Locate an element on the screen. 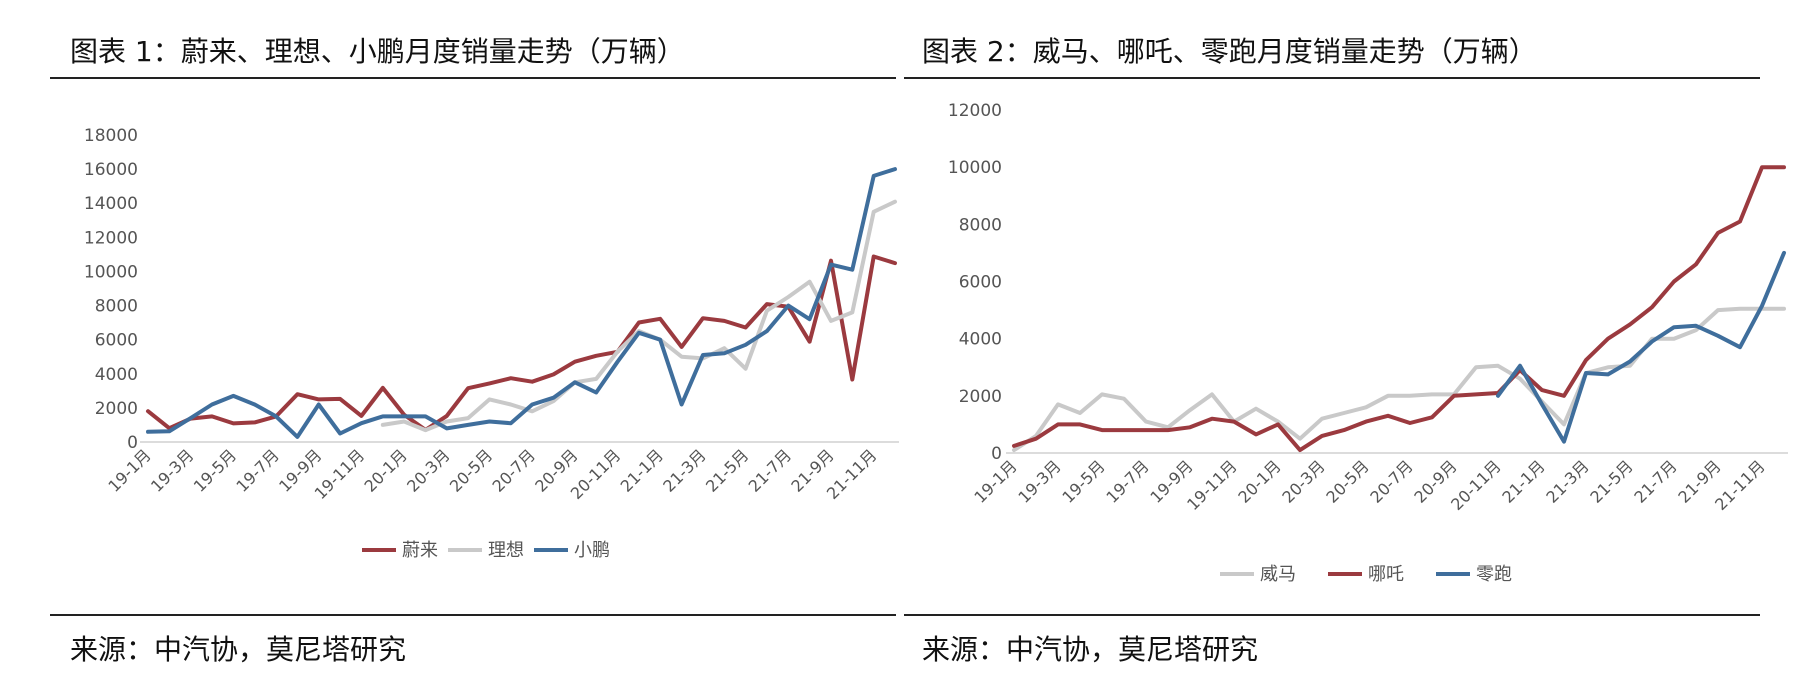 The width and height of the screenshot is (1808, 692). y-tick-label: 16000 is located at coordinates (111, 170).